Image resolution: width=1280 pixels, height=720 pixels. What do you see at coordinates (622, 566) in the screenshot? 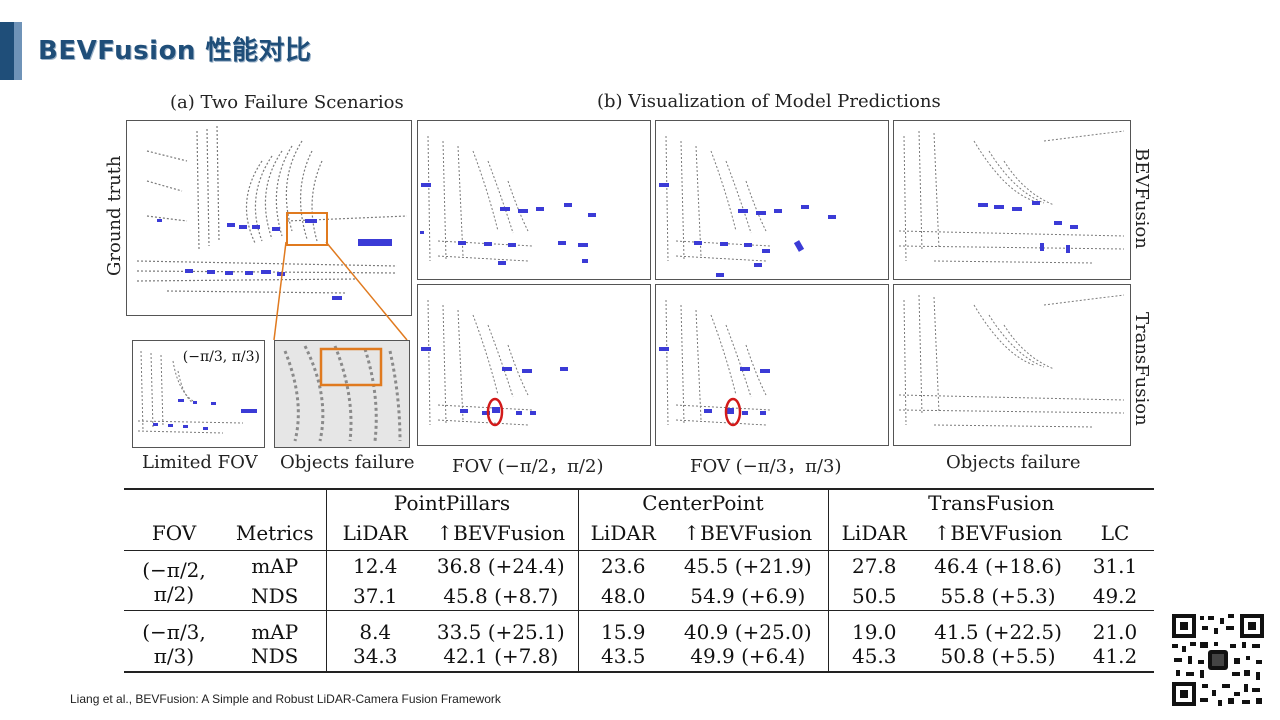
I see `value-cell: 23.6` at bounding box center [622, 566].